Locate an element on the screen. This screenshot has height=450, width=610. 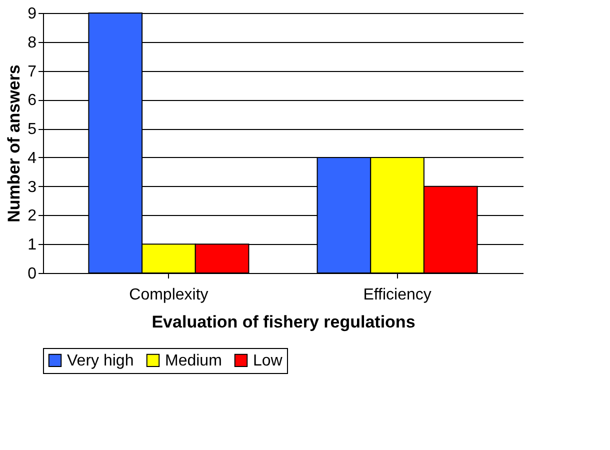
y-tick-label: 3 is located at coordinates (32, 187).